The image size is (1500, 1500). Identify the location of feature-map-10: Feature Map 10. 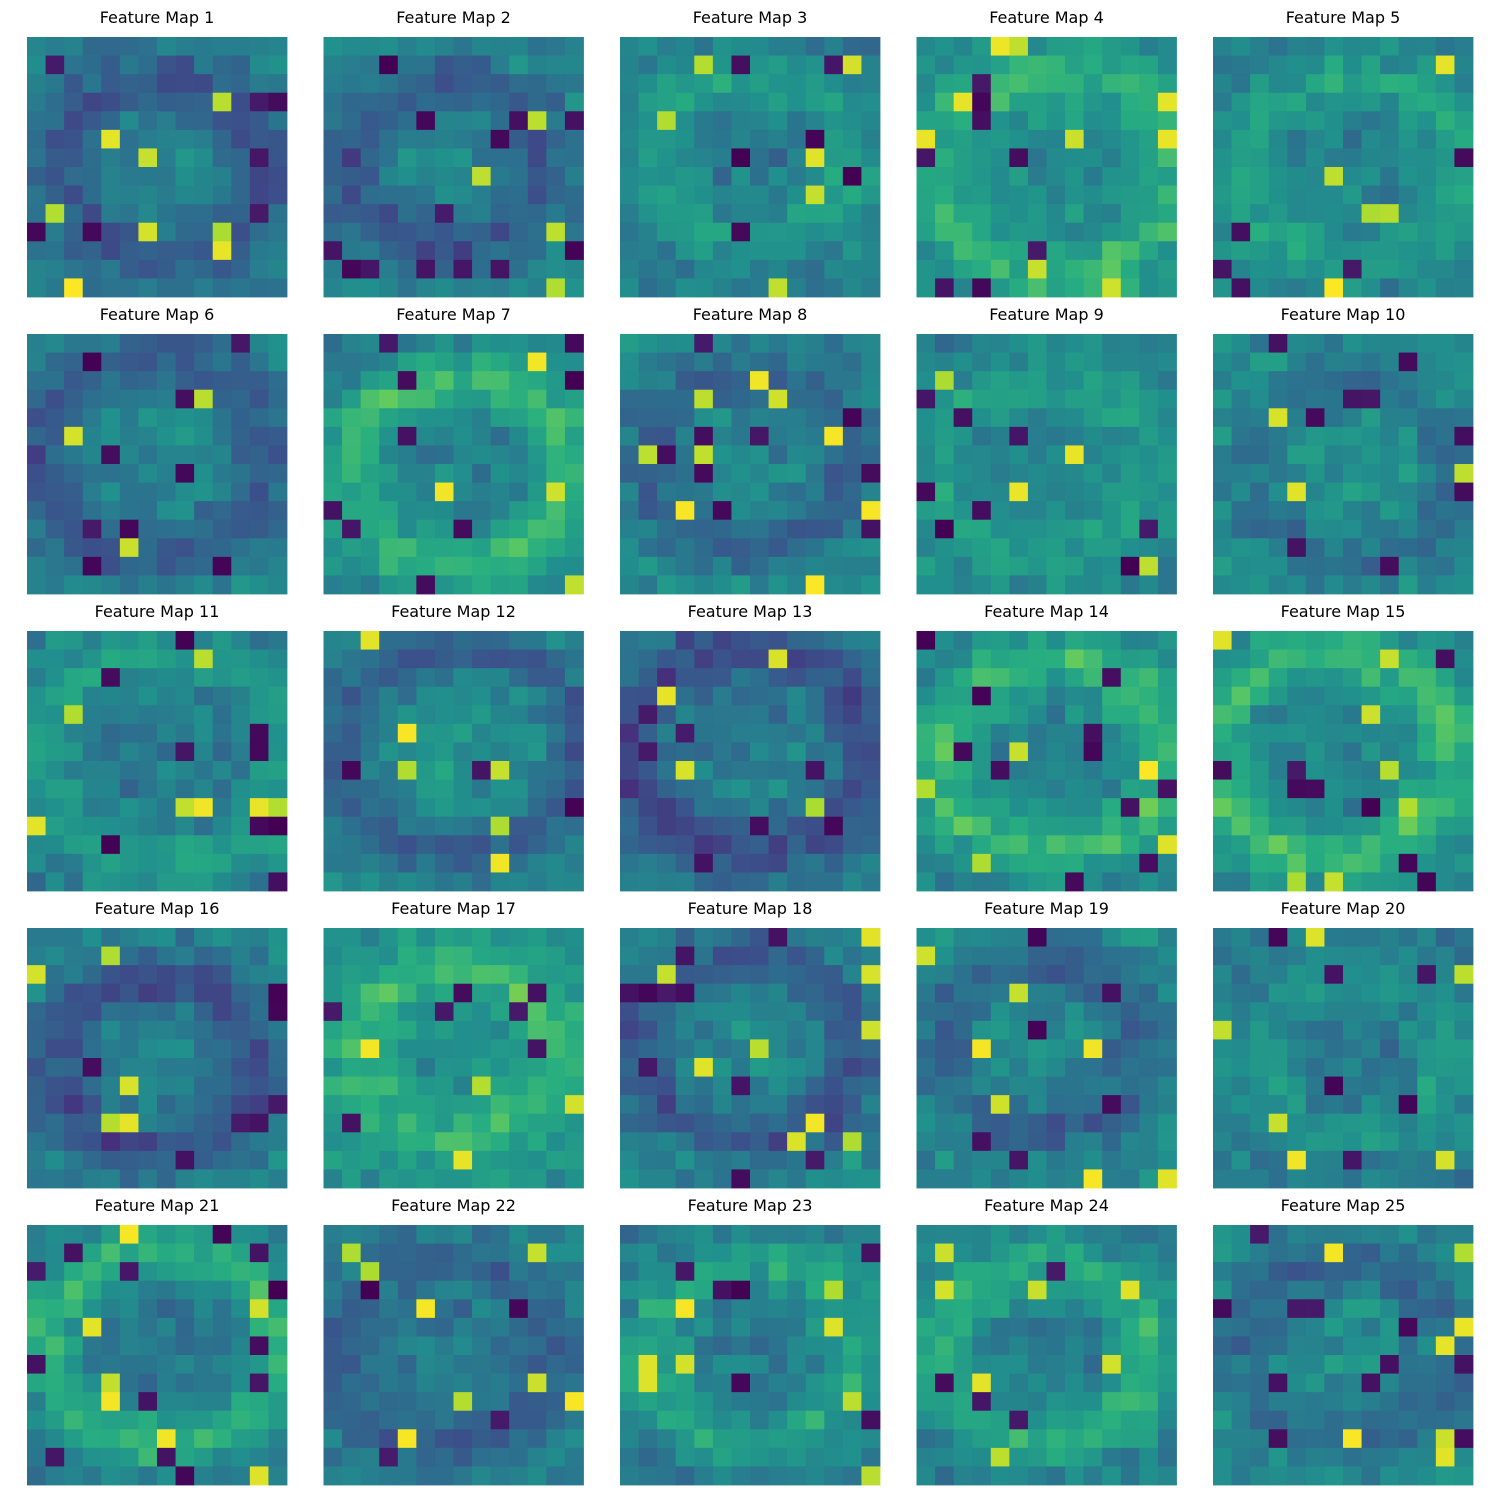
(1343, 450).